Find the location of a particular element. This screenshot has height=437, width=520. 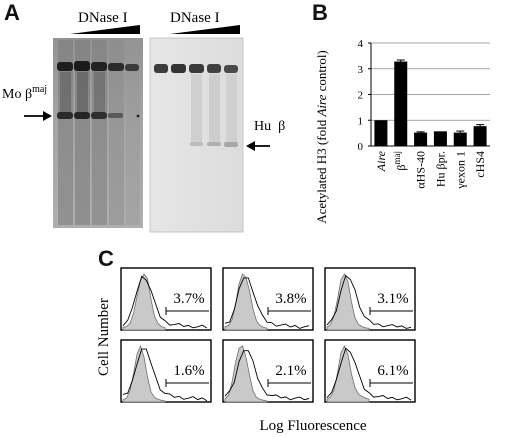

panel-label-b: B is located at coordinates (320, 12).